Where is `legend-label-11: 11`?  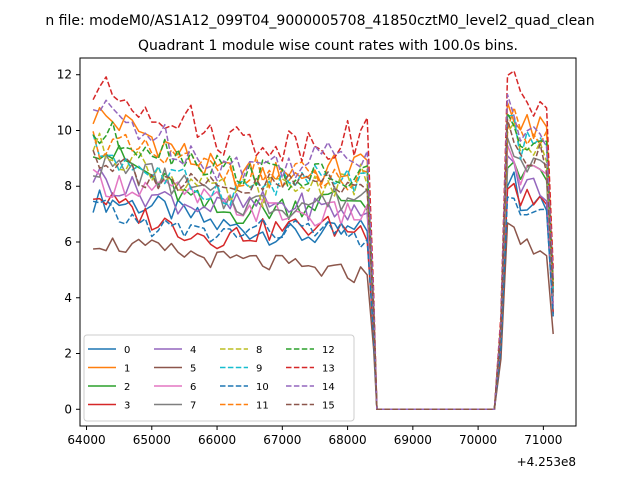 legend-label-11: 11 is located at coordinates (262, 406).